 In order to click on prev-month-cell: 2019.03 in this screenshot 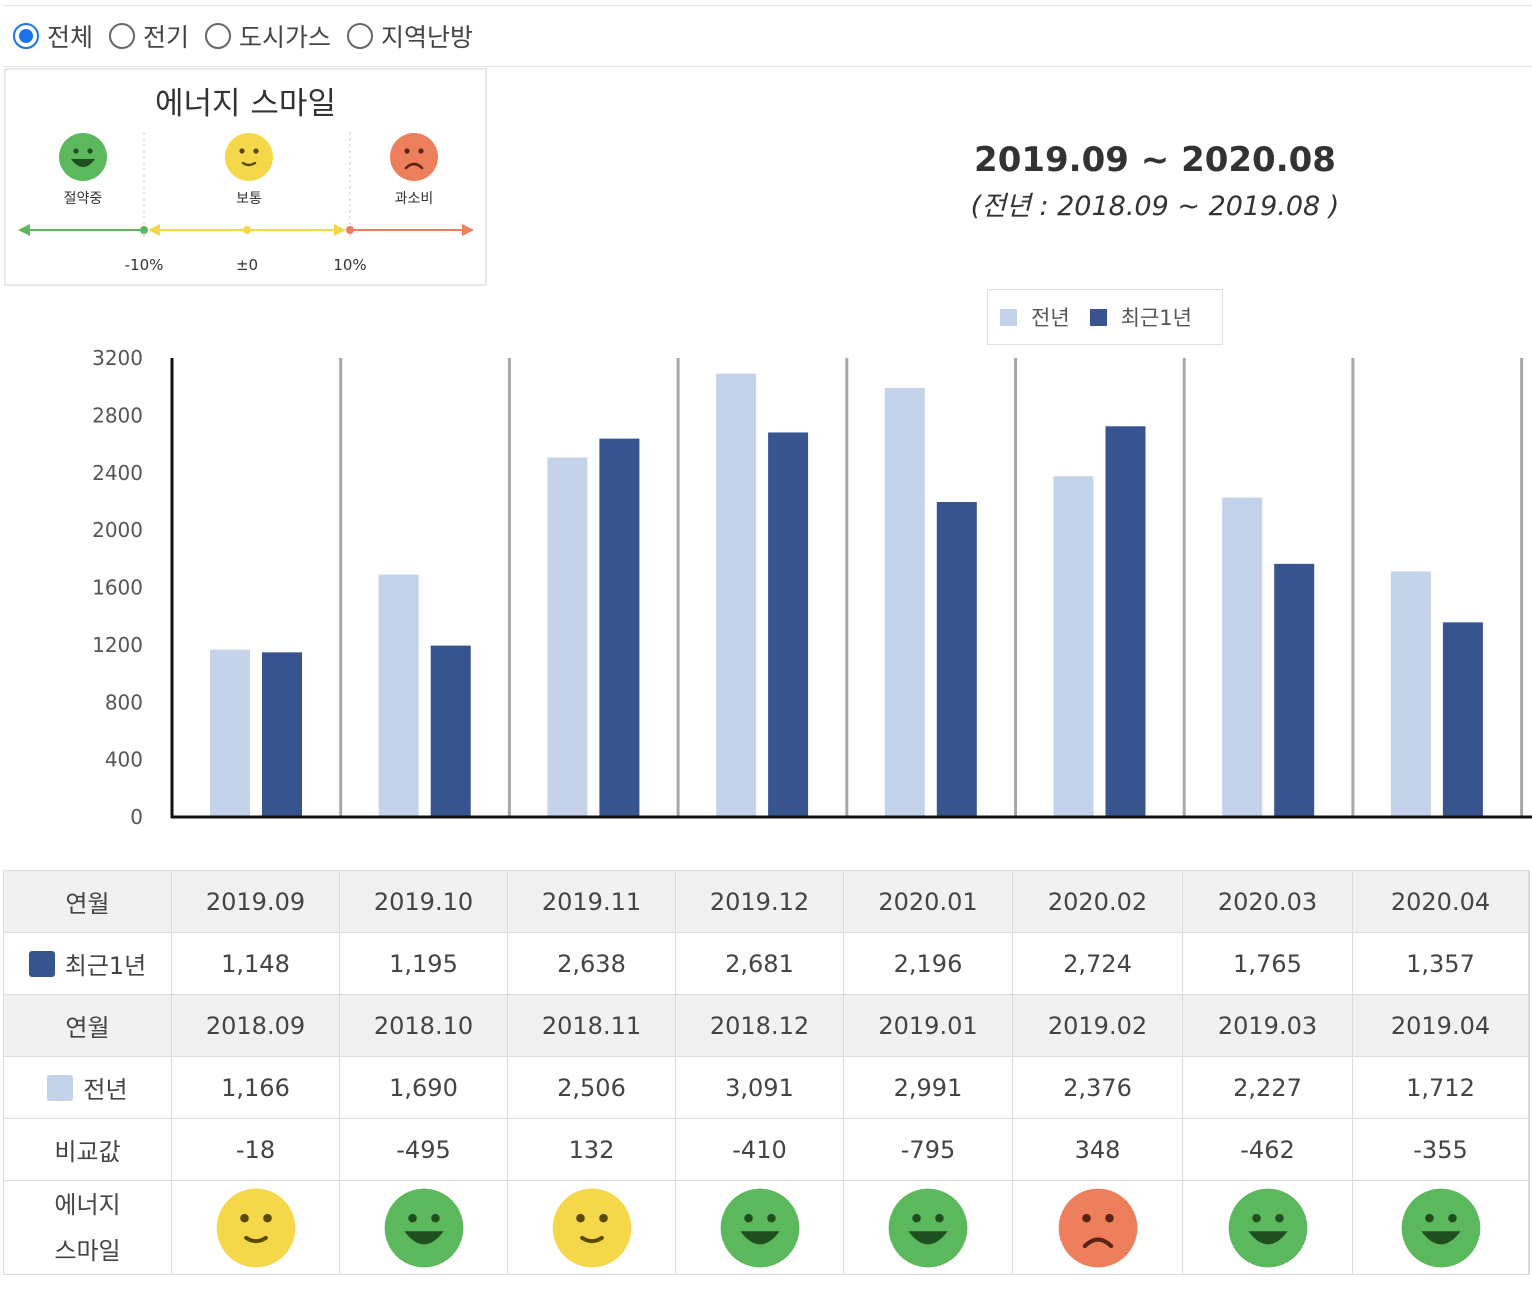, I will do `click(1267, 1025)`.